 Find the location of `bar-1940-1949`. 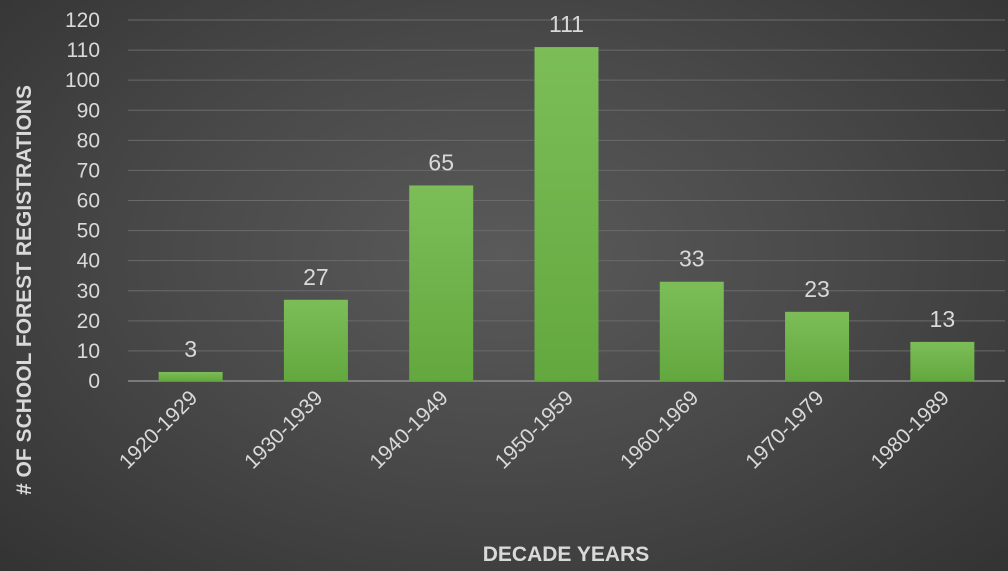

bar-1940-1949 is located at coordinates (441, 283).